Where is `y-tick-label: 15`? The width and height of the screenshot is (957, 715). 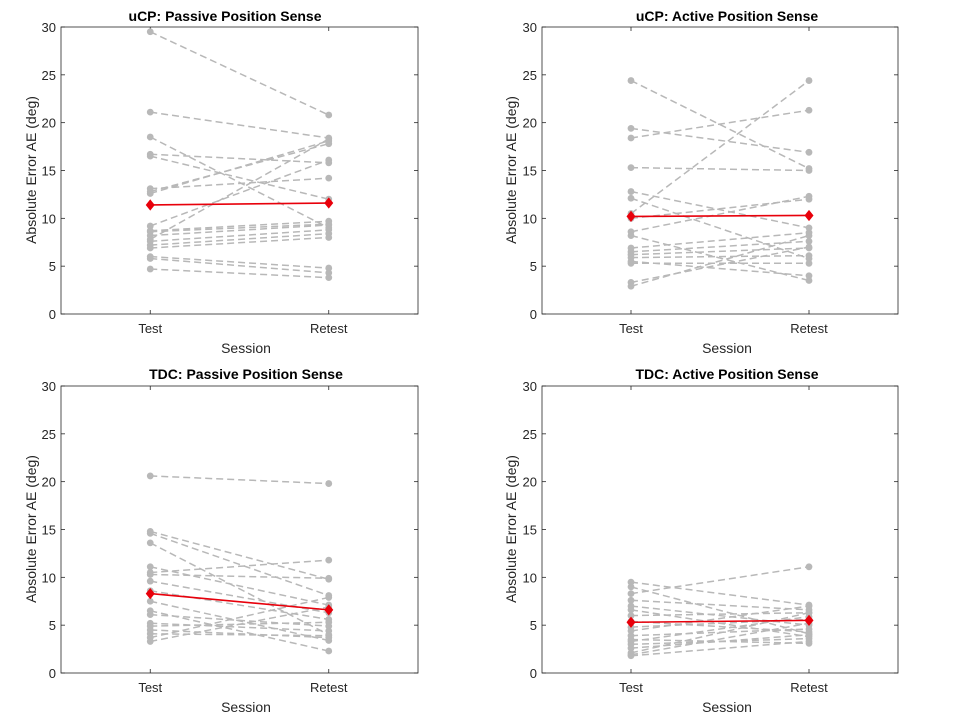 y-tick-label: 15 is located at coordinates (49, 530).